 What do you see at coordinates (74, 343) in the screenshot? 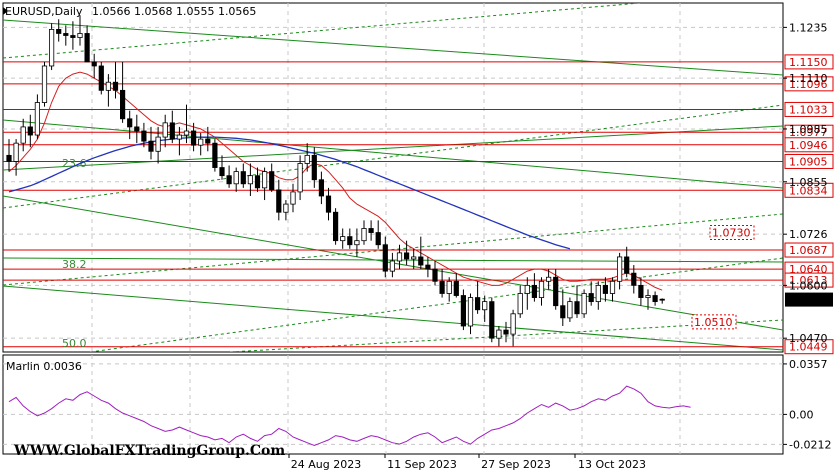
I see `fib-label: 50.0` at bounding box center [74, 343].